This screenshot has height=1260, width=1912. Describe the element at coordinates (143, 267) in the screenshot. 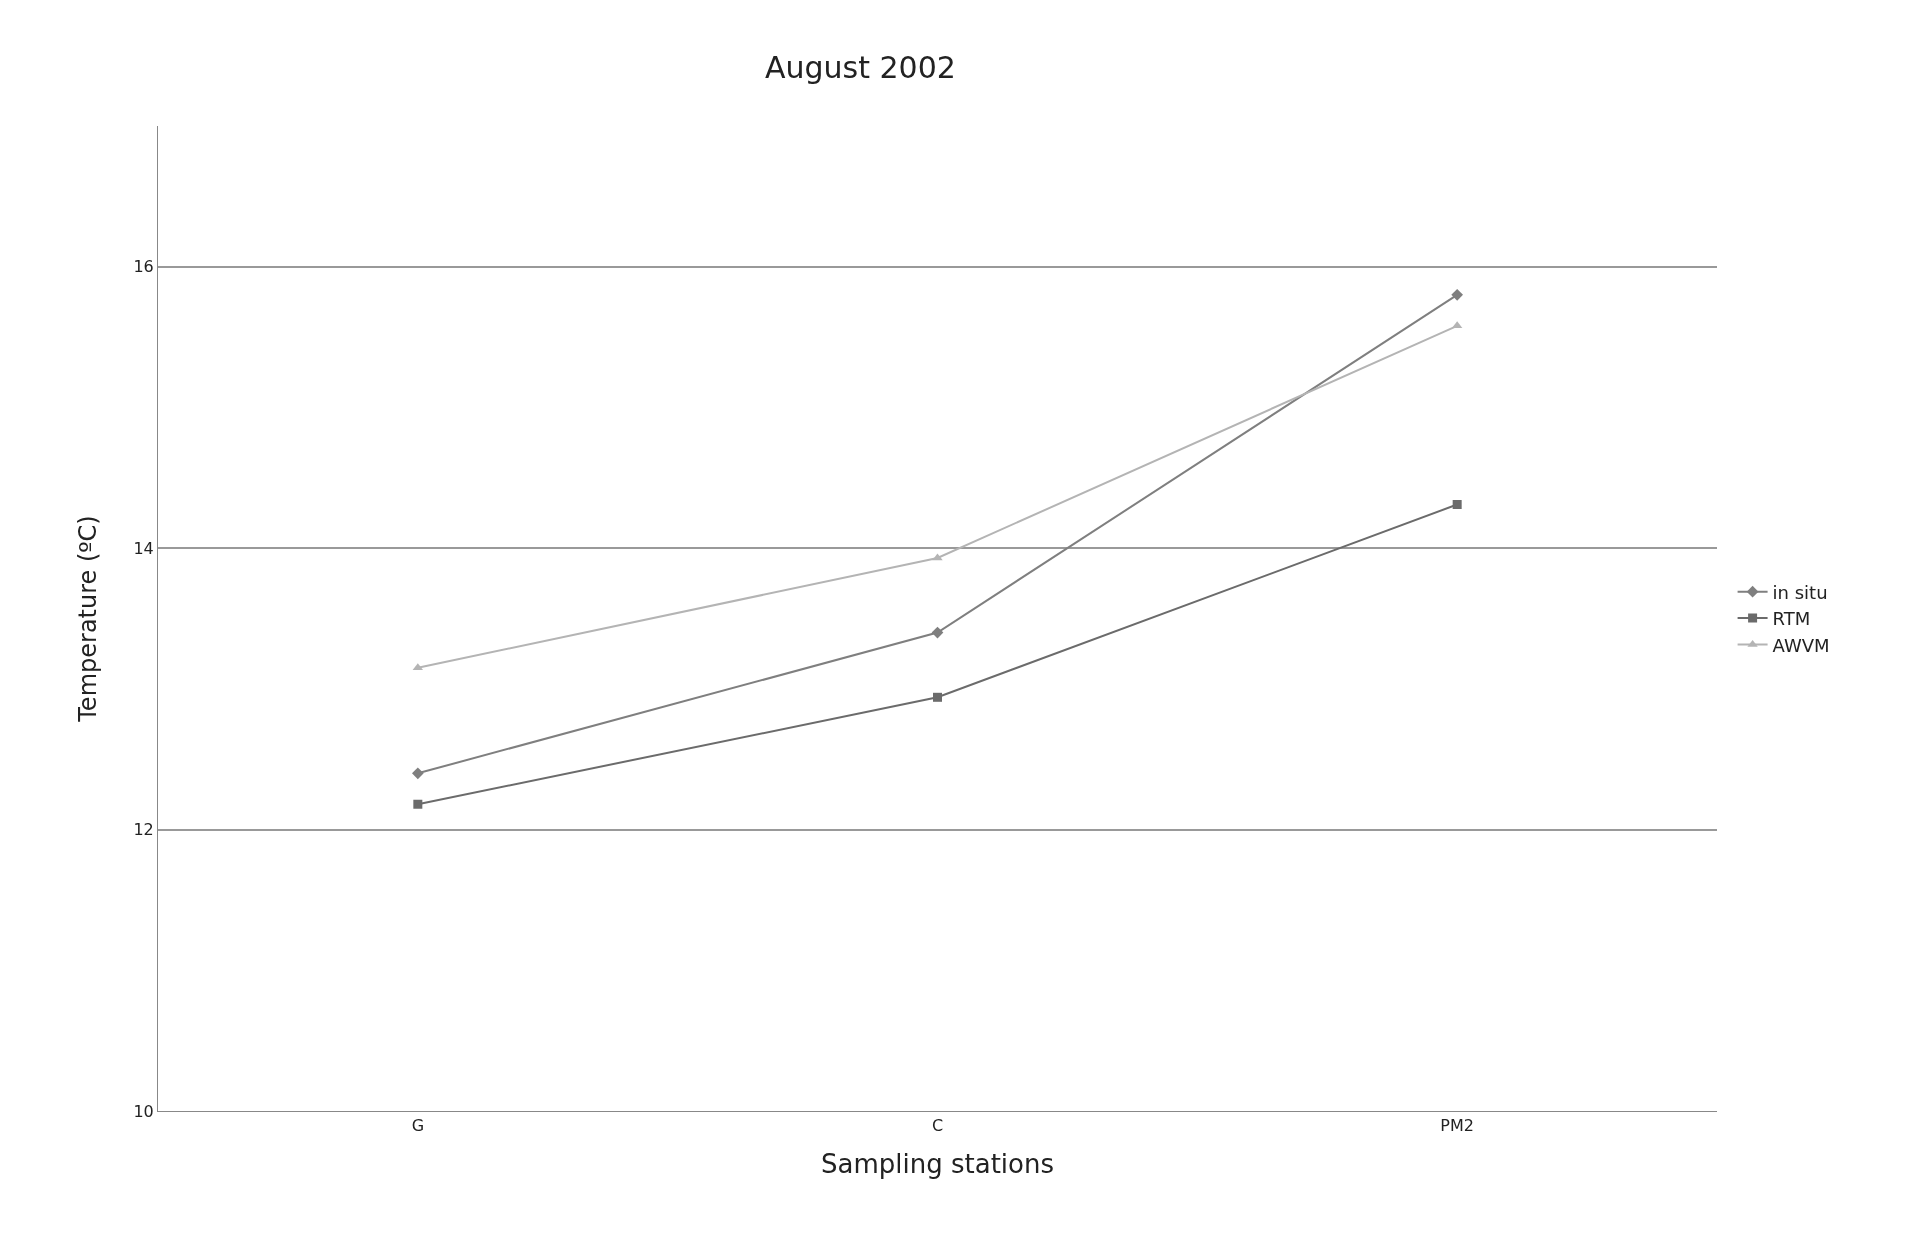

I see `y-tick-label: 16` at that location.